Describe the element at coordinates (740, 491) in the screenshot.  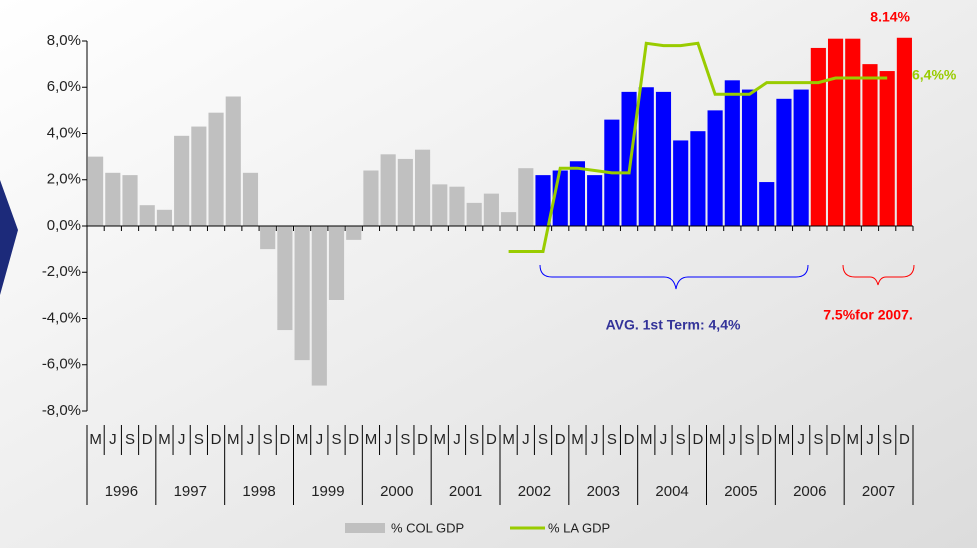
I see `year-label: 2005` at that location.